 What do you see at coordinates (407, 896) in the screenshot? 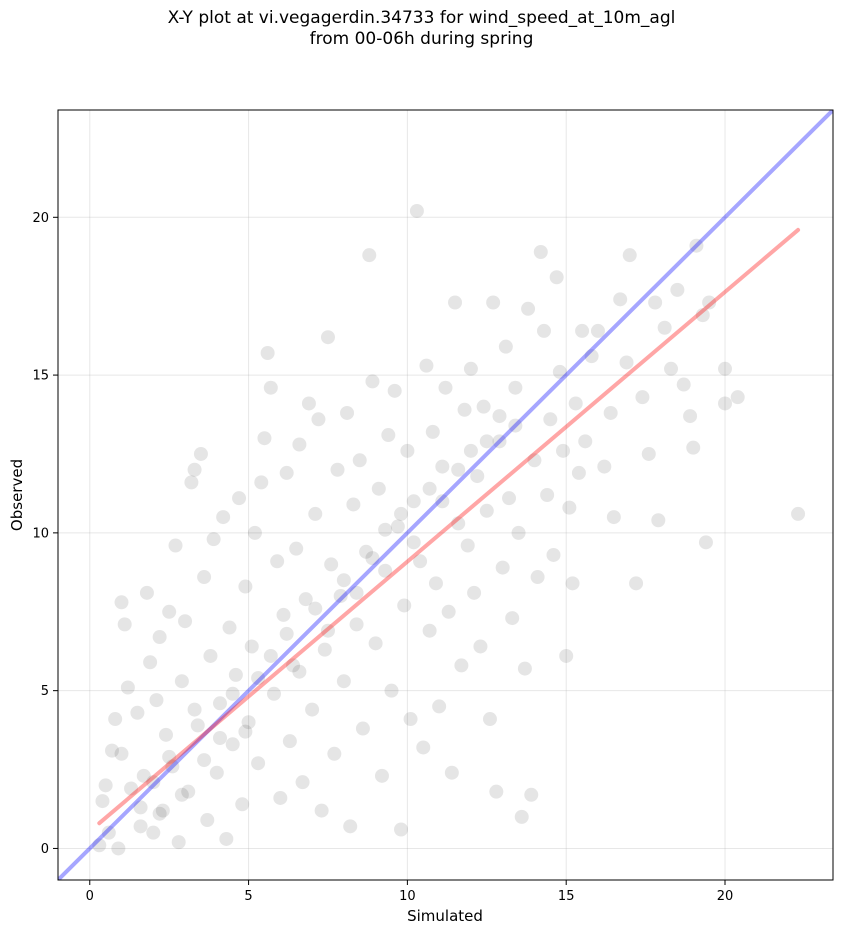
I see `x-tick-label: 10` at bounding box center [407, 896].